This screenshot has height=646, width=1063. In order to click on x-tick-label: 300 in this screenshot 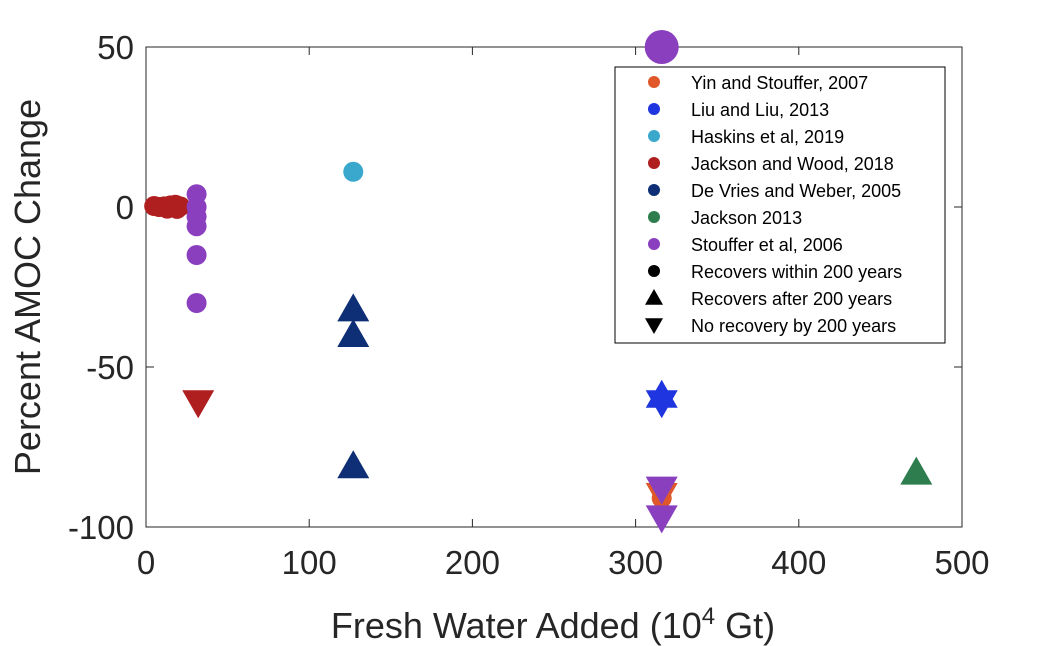, I will do `click(635, 562)`.